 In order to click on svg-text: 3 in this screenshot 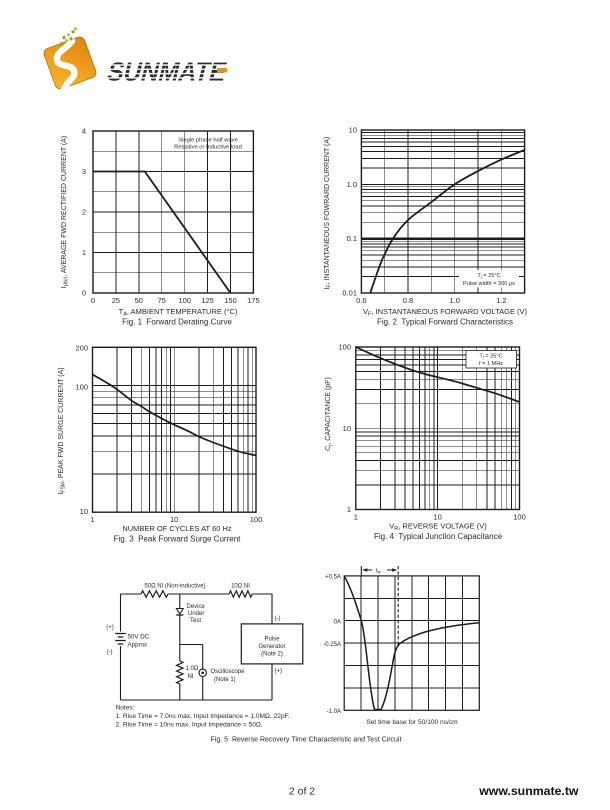, I will do `click(84, 171)`.